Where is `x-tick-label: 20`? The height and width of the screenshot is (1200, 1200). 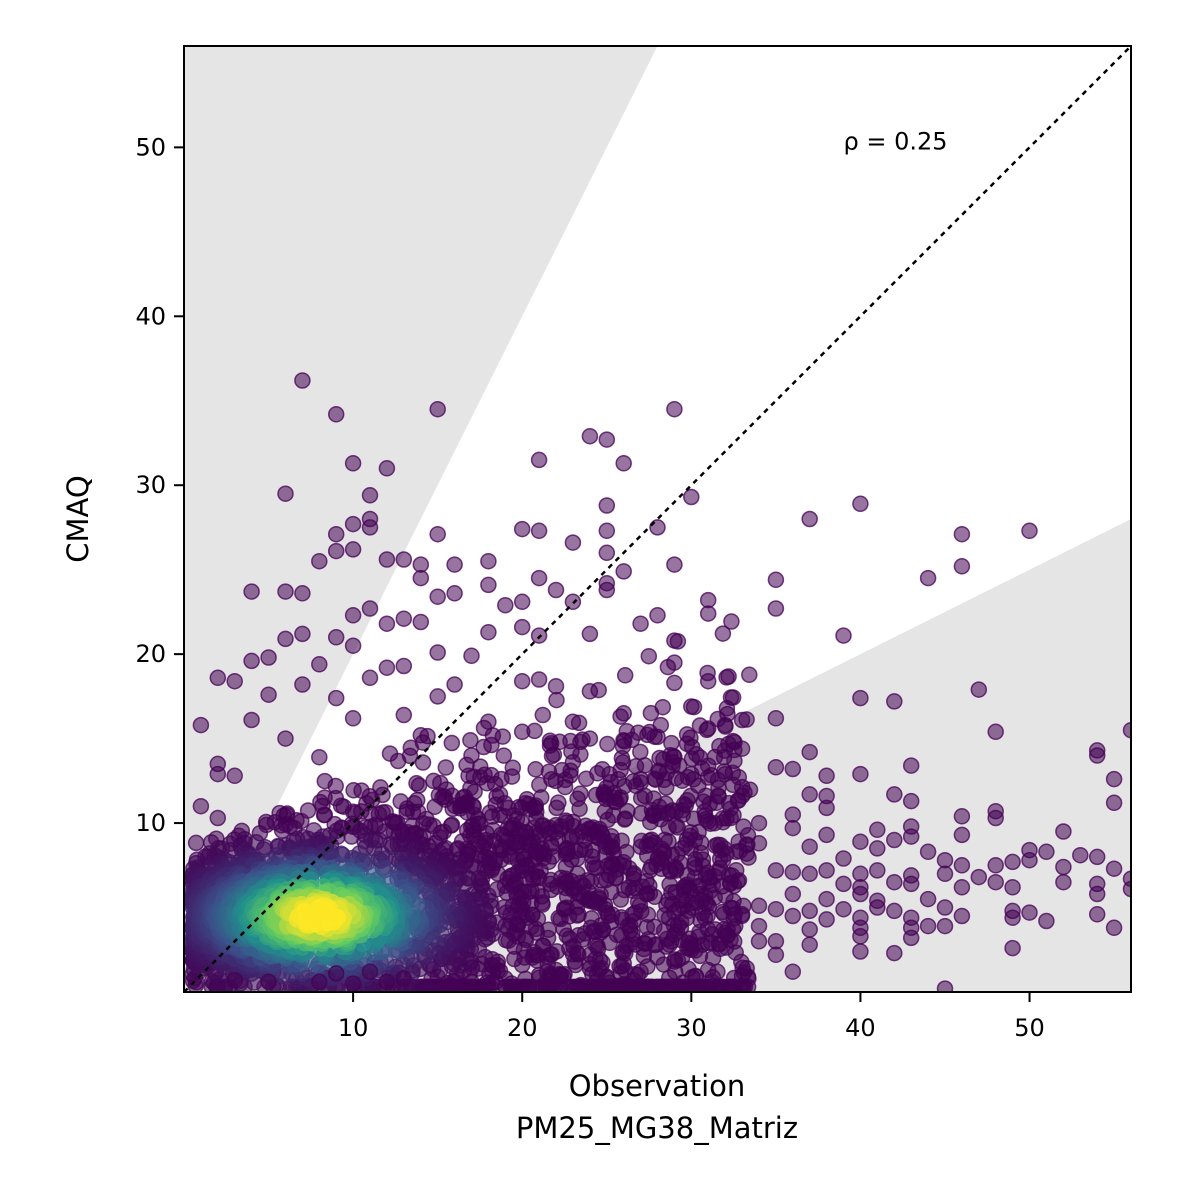 x-tick-label: 20 is located at coordinates (522, 1028).